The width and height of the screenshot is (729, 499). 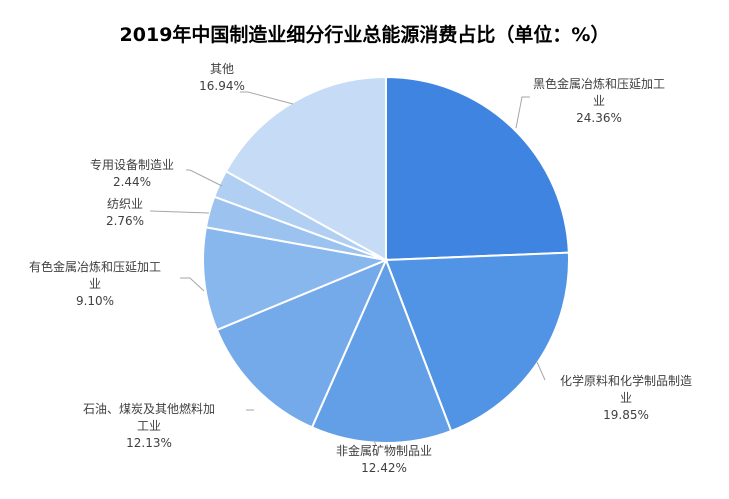 What do you see at coordinates (626, 415) in the screenshot?
I see `slice-percent-label: 19.85%` at bounding box center [626, 415].